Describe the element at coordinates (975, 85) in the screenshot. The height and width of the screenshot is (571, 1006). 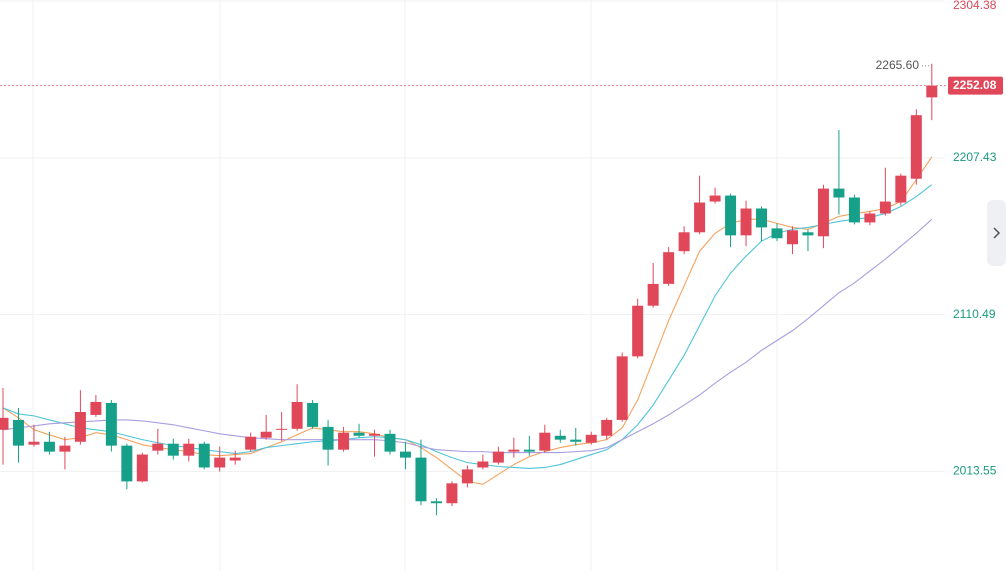
I see `current-price-box` at that location.